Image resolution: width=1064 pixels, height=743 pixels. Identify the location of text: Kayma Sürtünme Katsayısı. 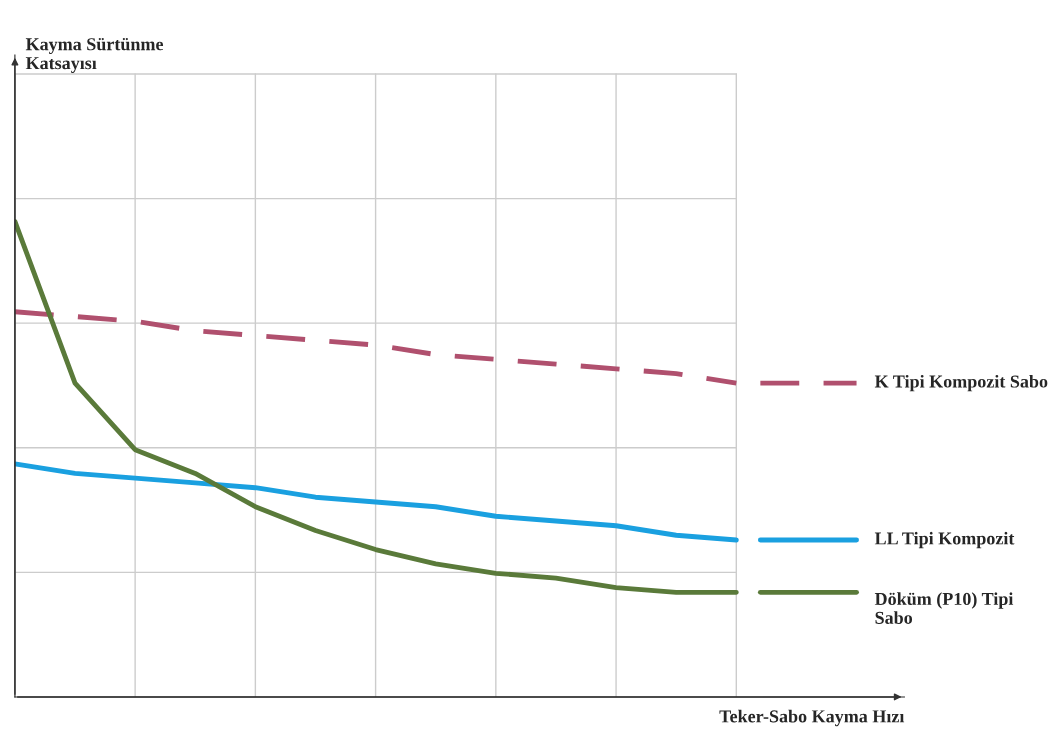
(94, 55).